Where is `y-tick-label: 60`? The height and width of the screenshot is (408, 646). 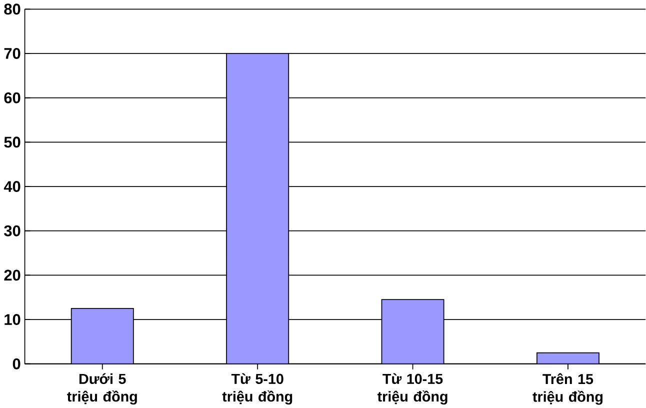 y-tick-label: 60 is located at coordinates (12, 98).